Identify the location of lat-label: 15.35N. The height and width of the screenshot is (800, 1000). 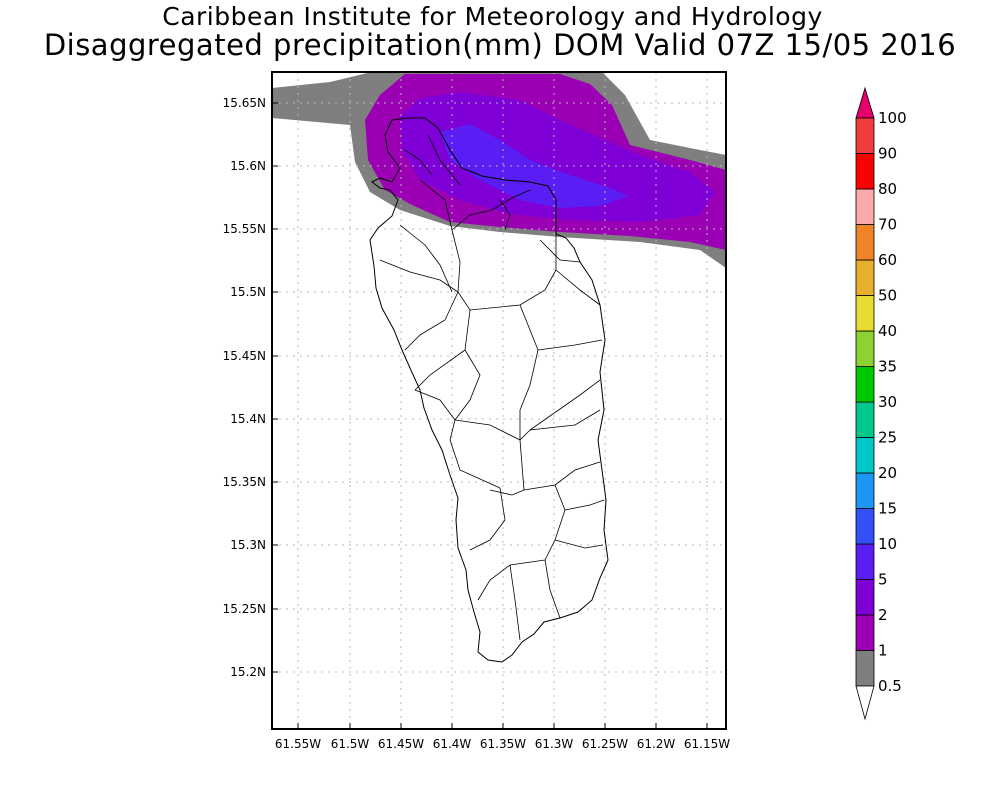
(244, 482).